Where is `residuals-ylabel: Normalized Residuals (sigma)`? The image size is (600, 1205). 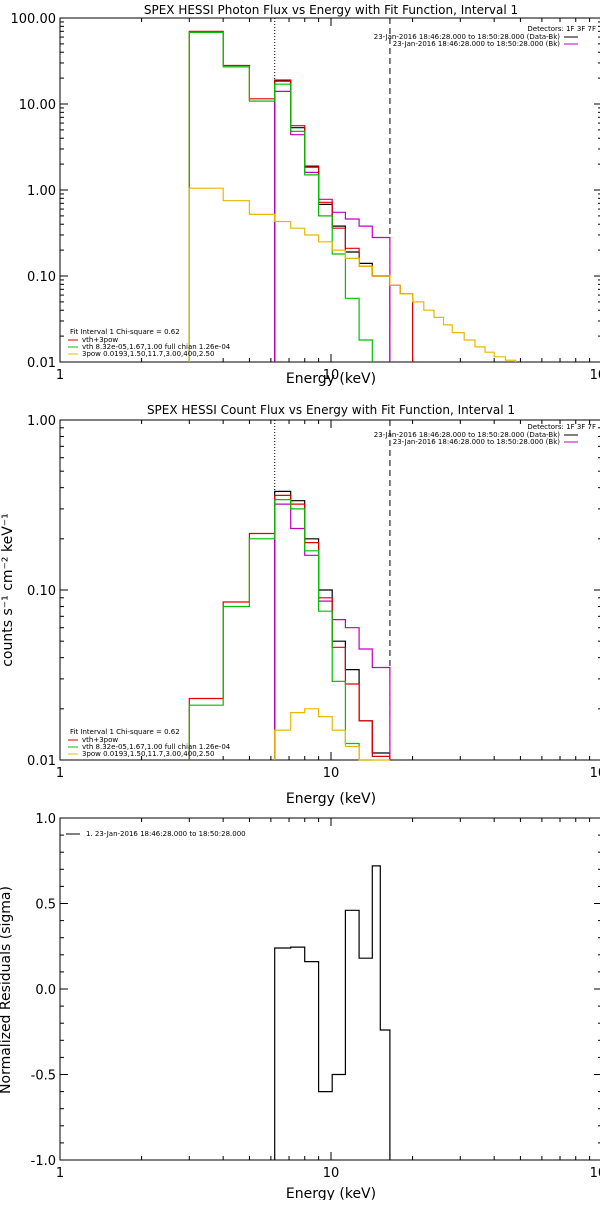
residuals-ylabel: Normalized Residuals (sigma) is located at coordinates (7, 990).